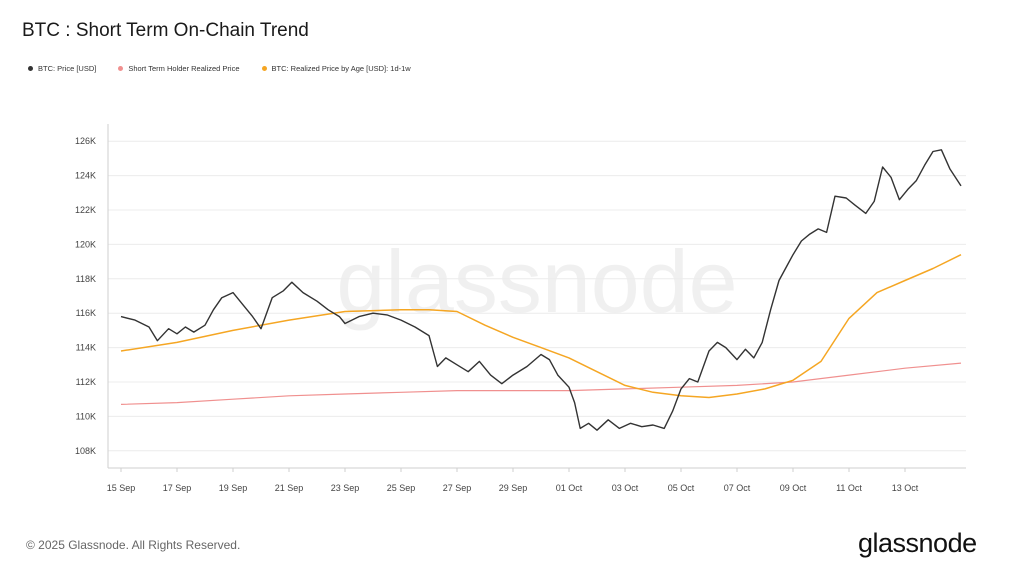 Image resolution: width=1024 pixels, height=576 pixels. I want to click on y-tick-label: 118K, so click(86, 279).